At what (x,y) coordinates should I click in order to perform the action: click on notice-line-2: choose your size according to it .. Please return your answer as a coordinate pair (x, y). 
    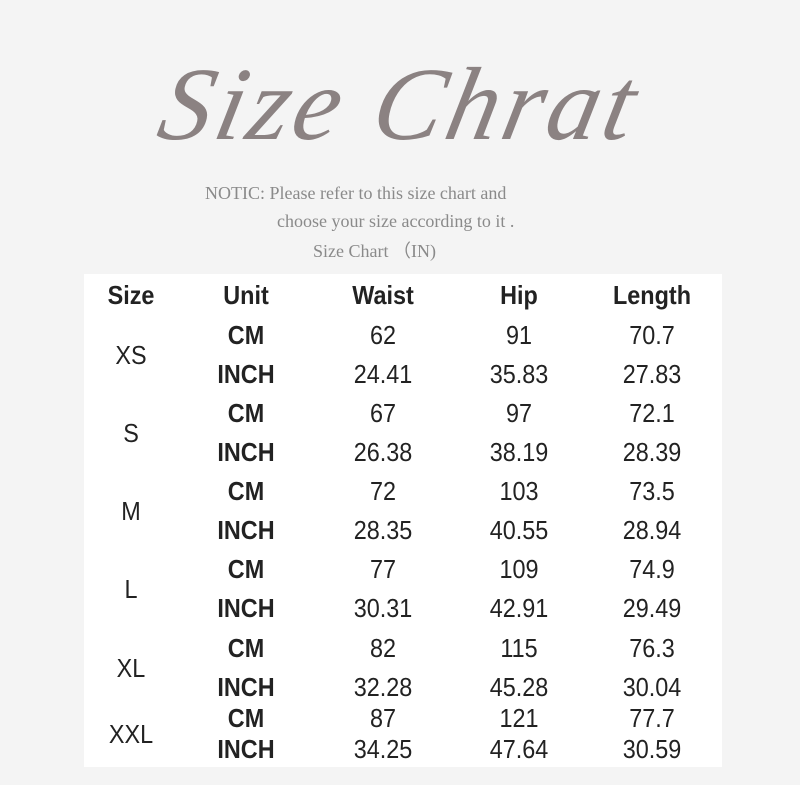
    Looking at the image, I should click on (396, 221).